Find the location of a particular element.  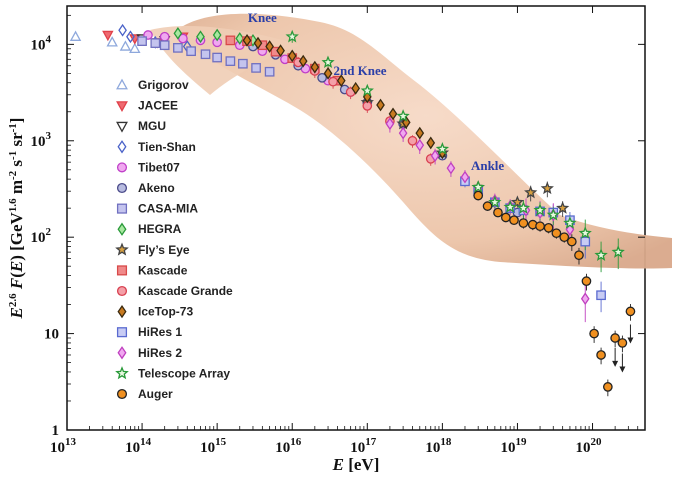

legend-label: Akeno is located at coordinates (156, 188).